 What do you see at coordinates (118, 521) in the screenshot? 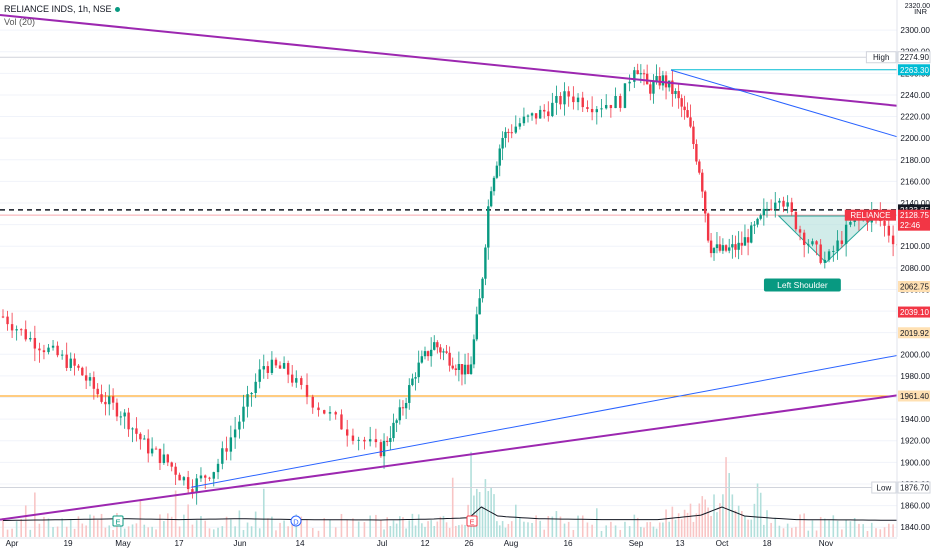
I see `earnings-marker: E` at bounding box center [118, 521].